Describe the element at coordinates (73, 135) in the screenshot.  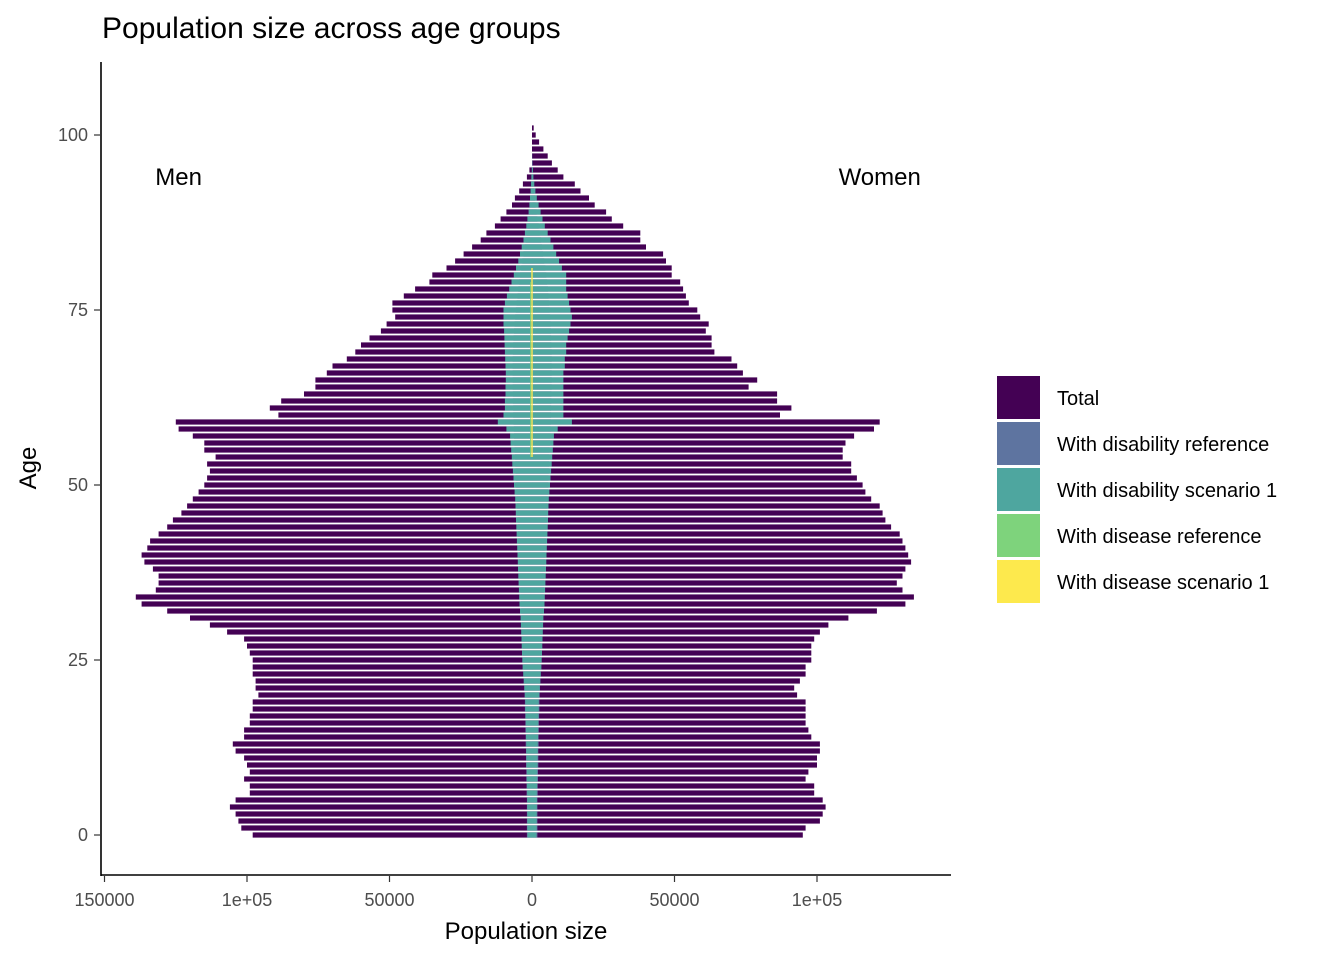
I see `y-tick-label: 100` at that location.